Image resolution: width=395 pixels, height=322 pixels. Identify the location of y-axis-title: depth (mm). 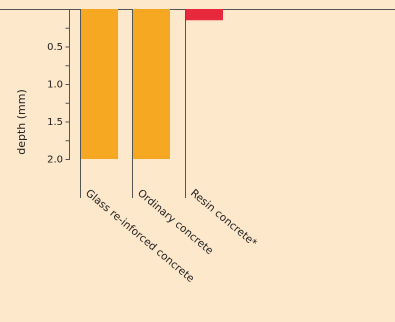
(21, 122).